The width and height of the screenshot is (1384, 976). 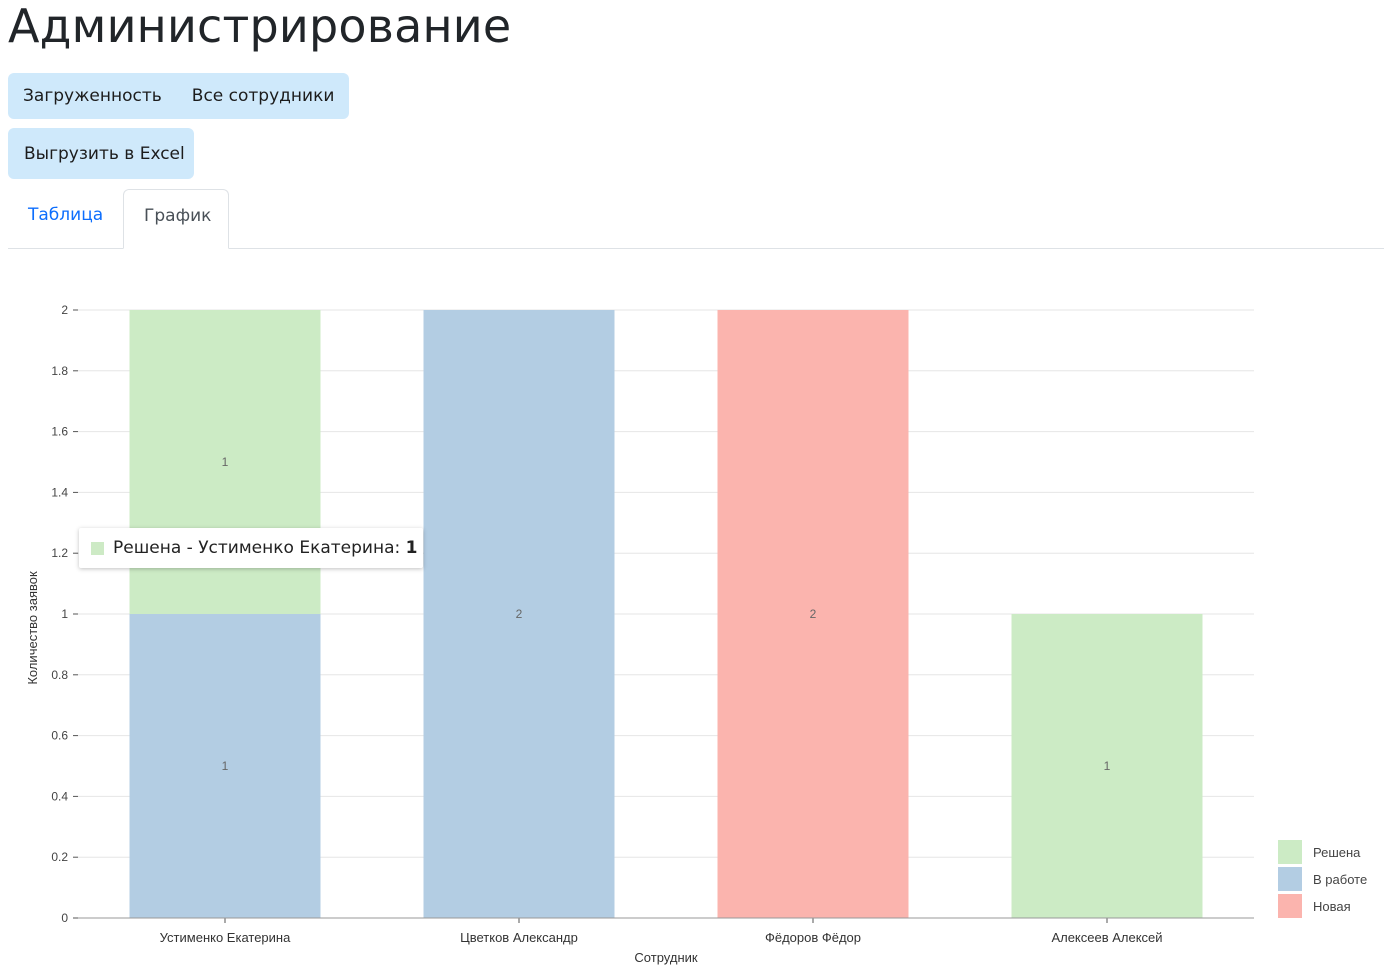 I want to click on workload-button: Загруженность, so click(x=92, y=96).